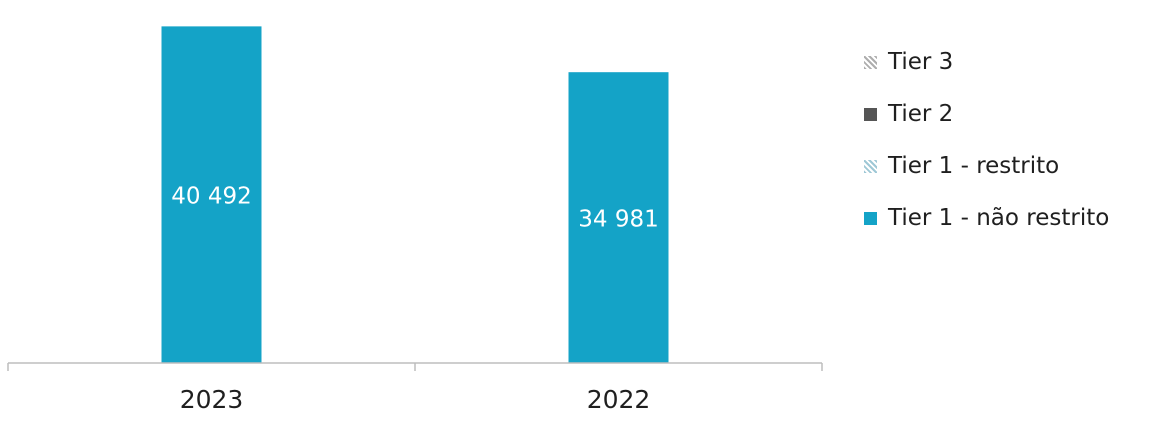  Describe the element at coordinates (212, 399) in the screenshot. I see `x-tick-label-2023: 2023` at that location.